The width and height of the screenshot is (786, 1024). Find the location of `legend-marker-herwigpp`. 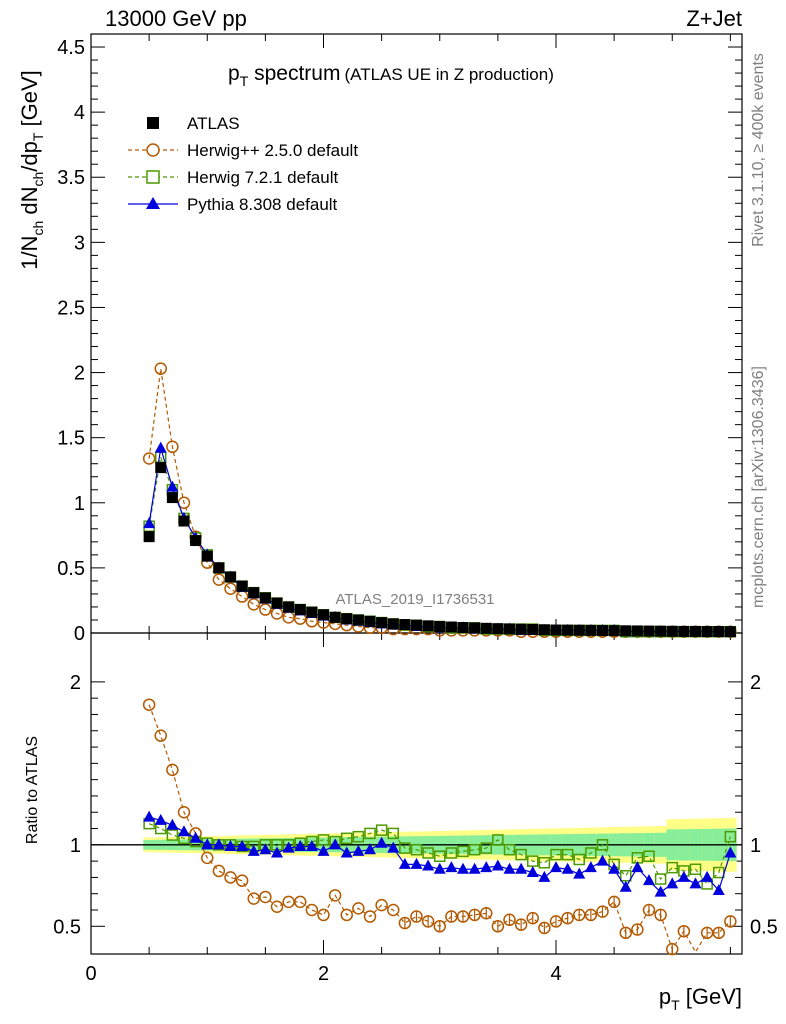

legend-marker-herwigpp is located at coordinates (153, 150).